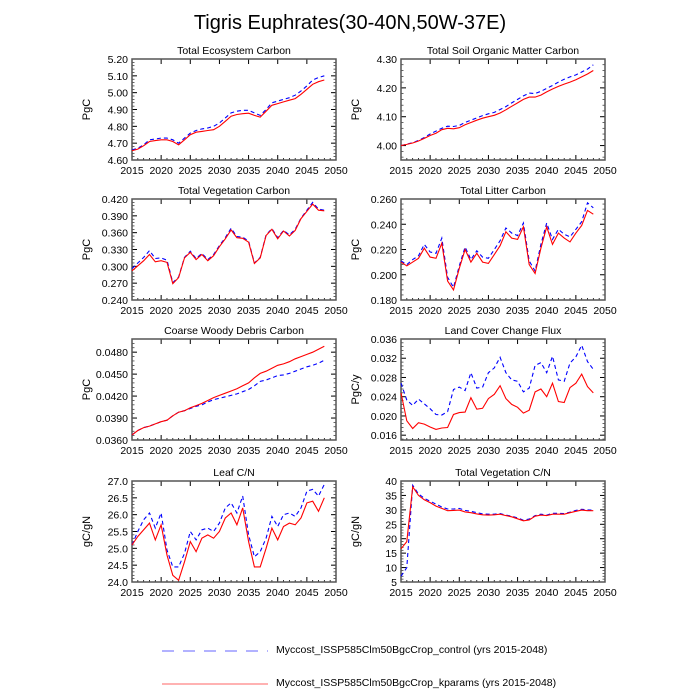 The width and height of the screenshot is (700, 700). What do you see at coordinates (118, 94) in the screenshot?
I see `y-tick-label: 5.00` at bounding box center [118, 94].